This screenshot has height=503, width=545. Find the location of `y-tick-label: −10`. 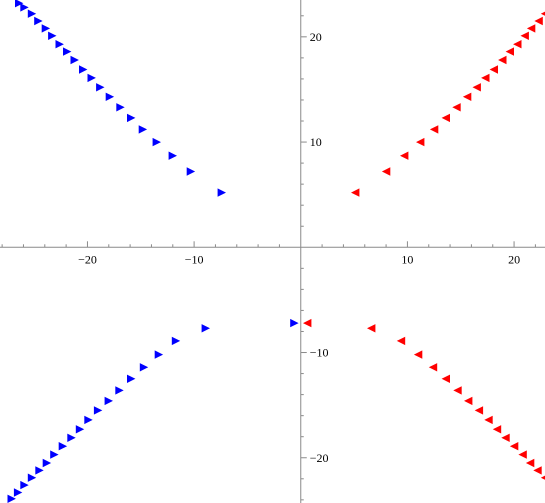

y-tick-label: −10 is located at coordinates (319, 353).